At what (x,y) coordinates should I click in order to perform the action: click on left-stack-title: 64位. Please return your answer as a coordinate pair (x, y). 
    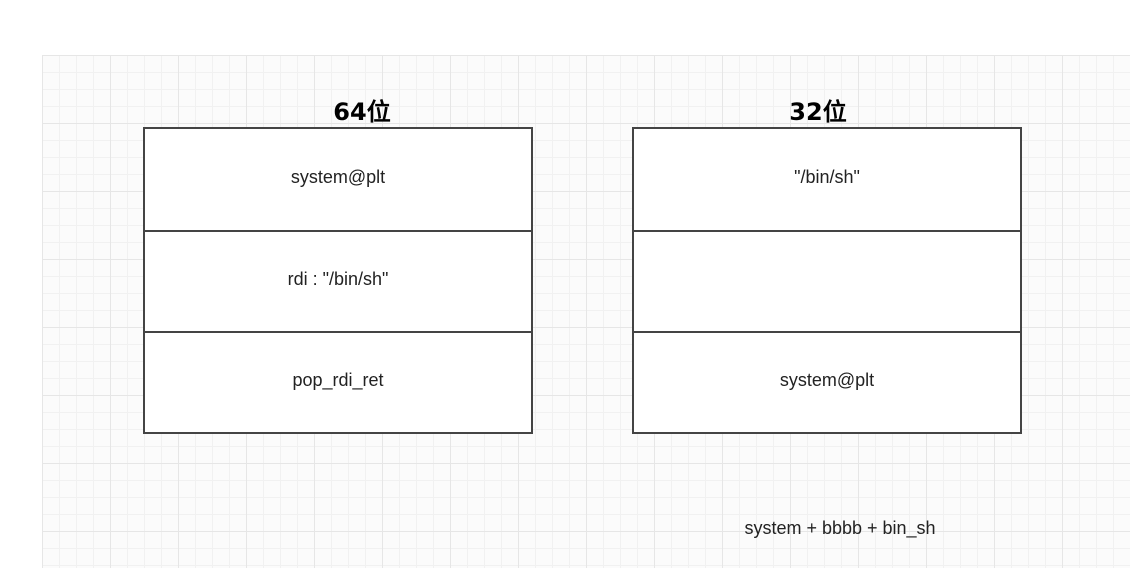
    Looking at the image, I should click on (362, 112).